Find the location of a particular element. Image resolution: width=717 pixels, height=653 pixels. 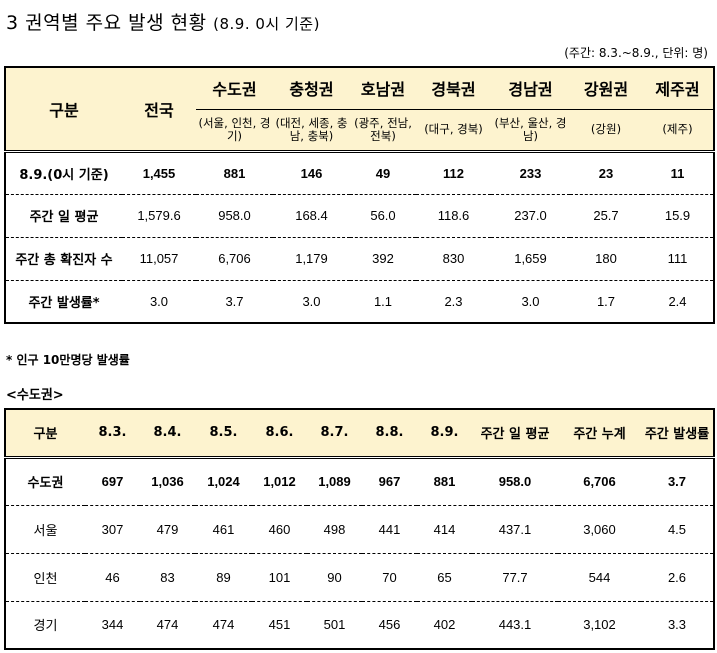

page-title: 3 권역별 주요 발생 현황 (8.9. 0시 기준) is located at coordinates (163, 21).